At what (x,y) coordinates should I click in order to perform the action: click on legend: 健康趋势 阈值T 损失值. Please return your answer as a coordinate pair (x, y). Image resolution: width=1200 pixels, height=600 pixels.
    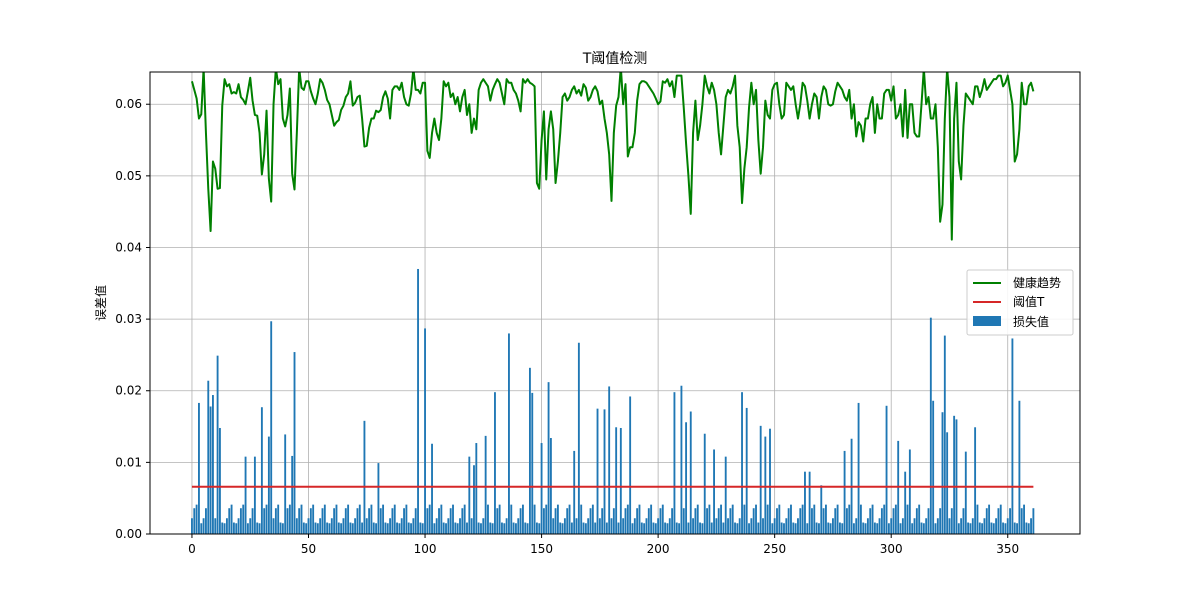
    Looking at the image, I should click on (1020, 302).